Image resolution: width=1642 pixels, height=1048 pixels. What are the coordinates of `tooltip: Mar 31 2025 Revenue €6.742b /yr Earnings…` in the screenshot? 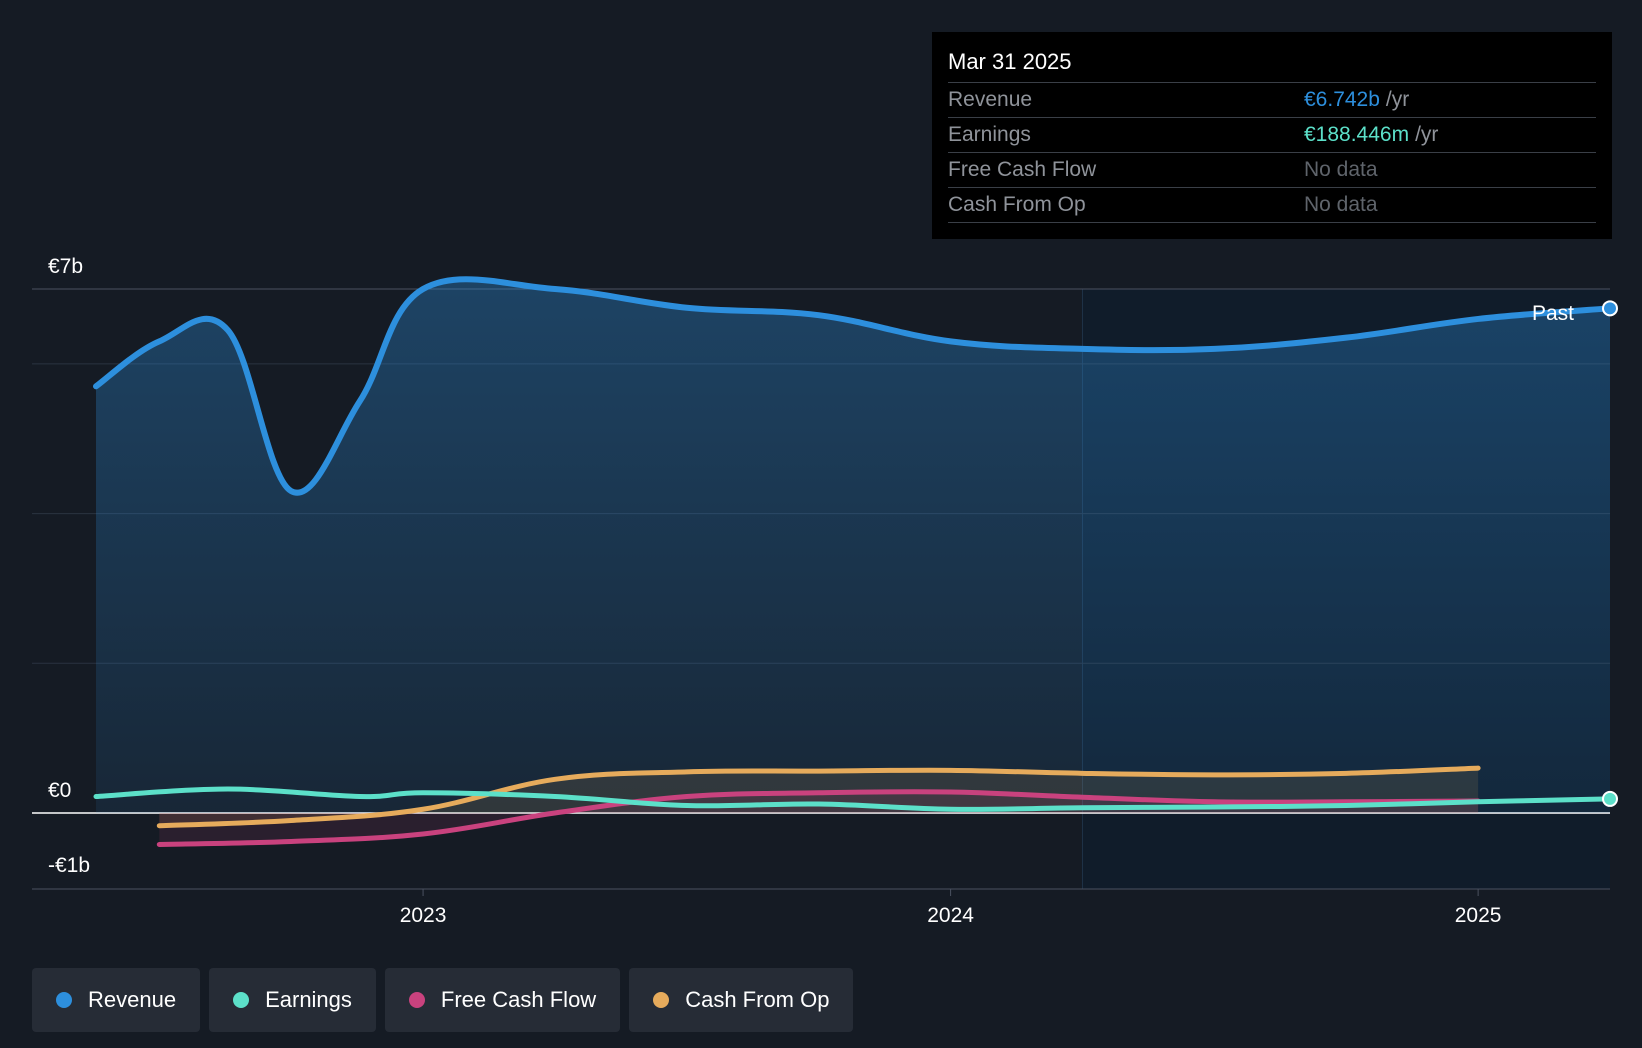 It's located at (1272, 135).